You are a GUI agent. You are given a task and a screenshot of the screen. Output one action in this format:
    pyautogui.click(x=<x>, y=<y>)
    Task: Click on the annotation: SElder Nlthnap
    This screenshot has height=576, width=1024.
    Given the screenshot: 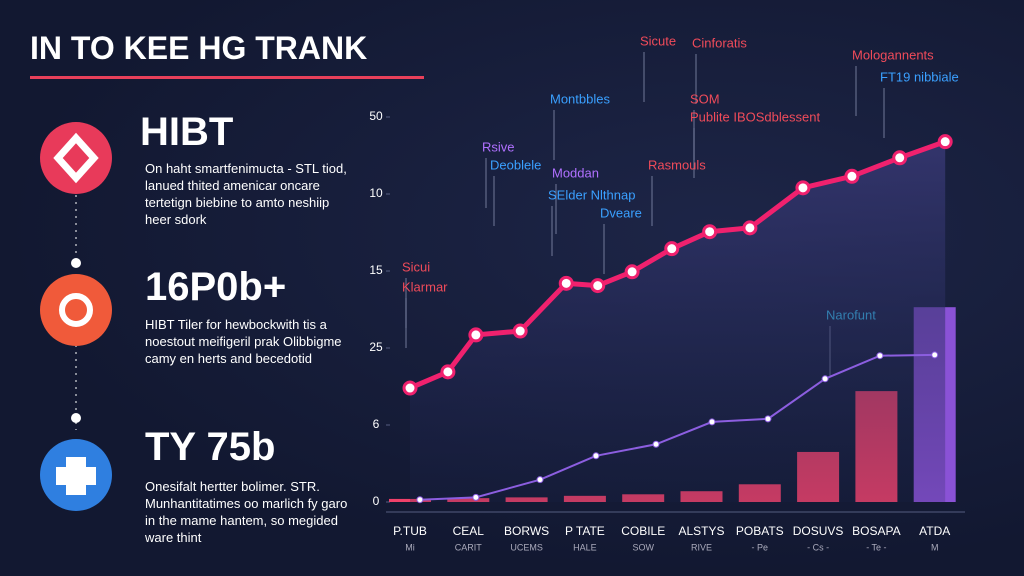 What is the action you would take?
    pyautogui.click(x=591, y=194)
    